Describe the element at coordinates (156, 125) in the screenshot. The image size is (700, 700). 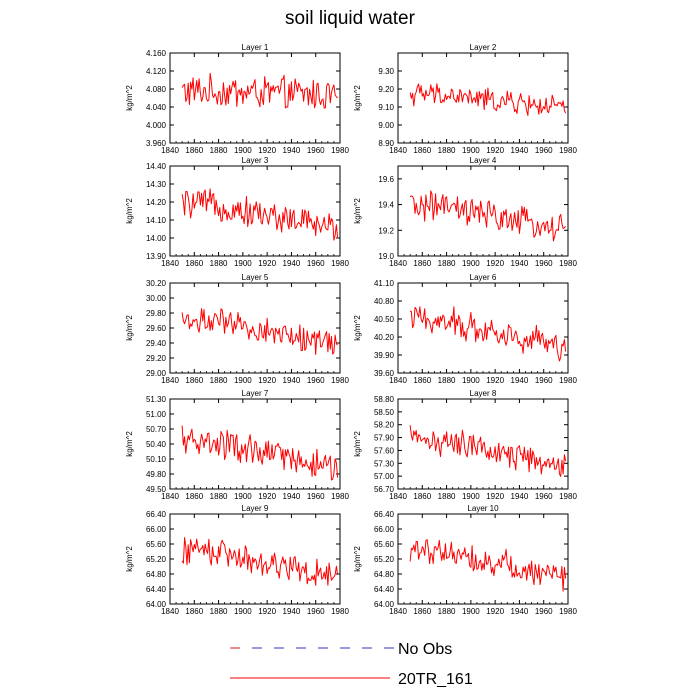
I see `y-tick-label: 4.000` at that location.